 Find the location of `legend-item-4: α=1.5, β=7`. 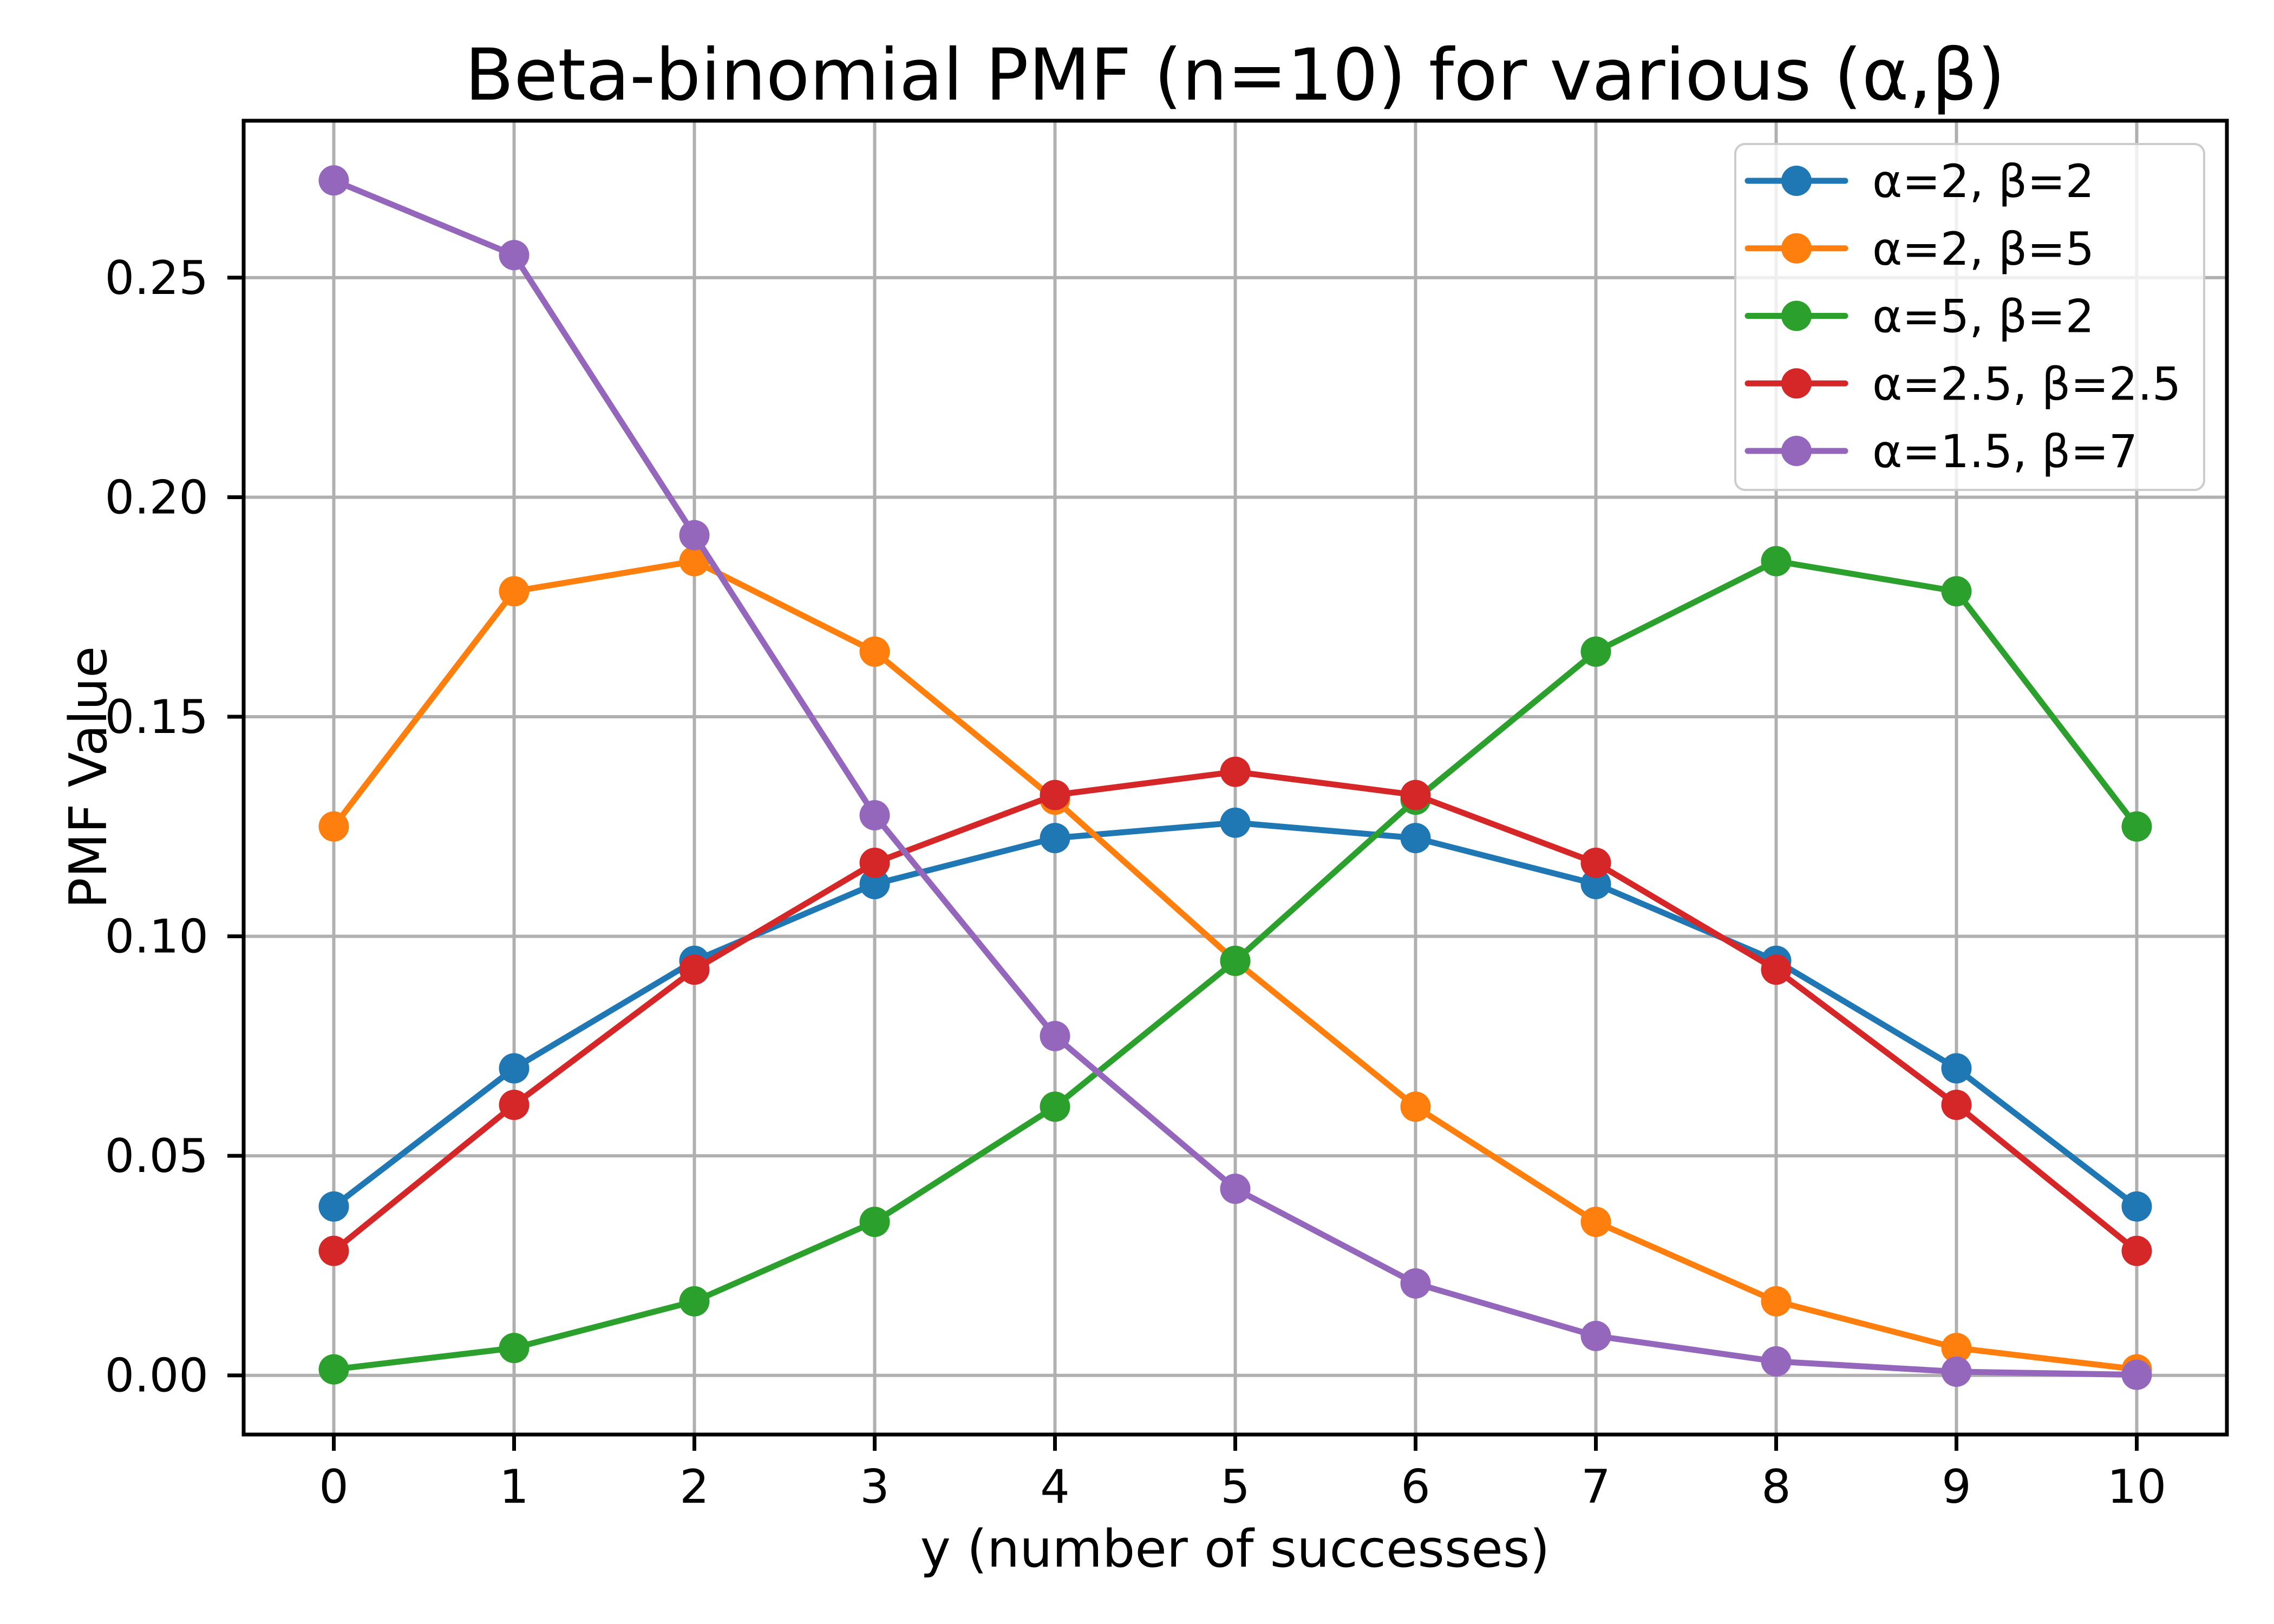

legend-item-4: α=1.5, β=7 is located at coordinates (1941, 451).